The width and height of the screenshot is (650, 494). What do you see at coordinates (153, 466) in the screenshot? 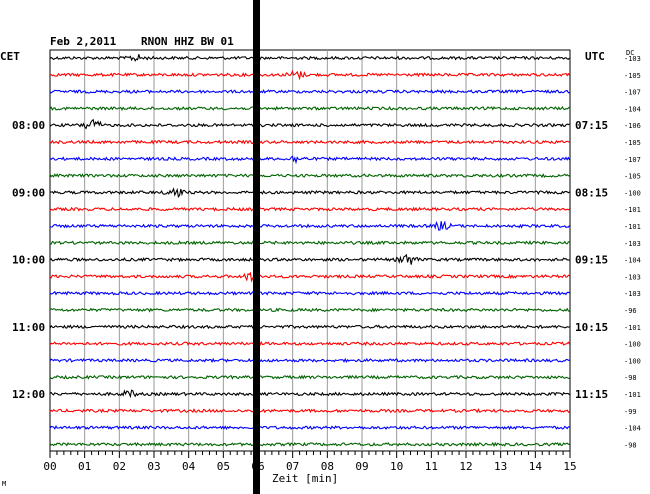
I see `x-tick-label: 03` at bounding box center [153, 466].